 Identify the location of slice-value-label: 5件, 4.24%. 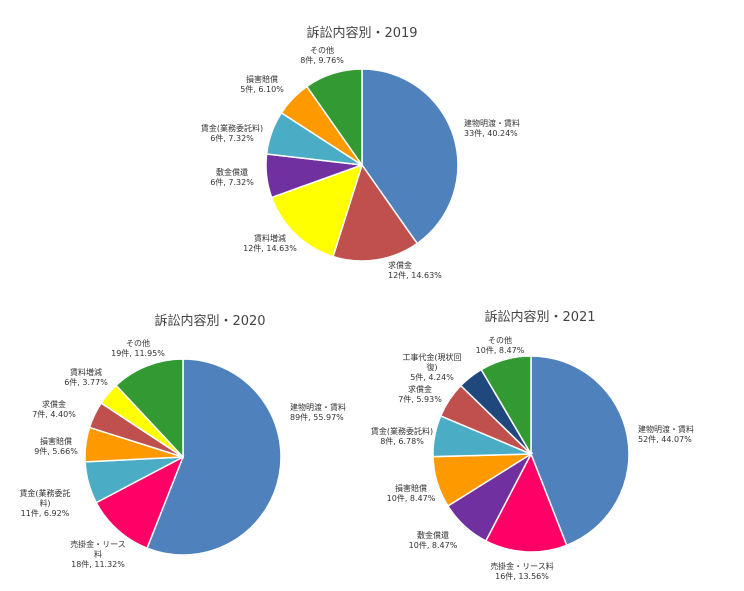
(432, 377).